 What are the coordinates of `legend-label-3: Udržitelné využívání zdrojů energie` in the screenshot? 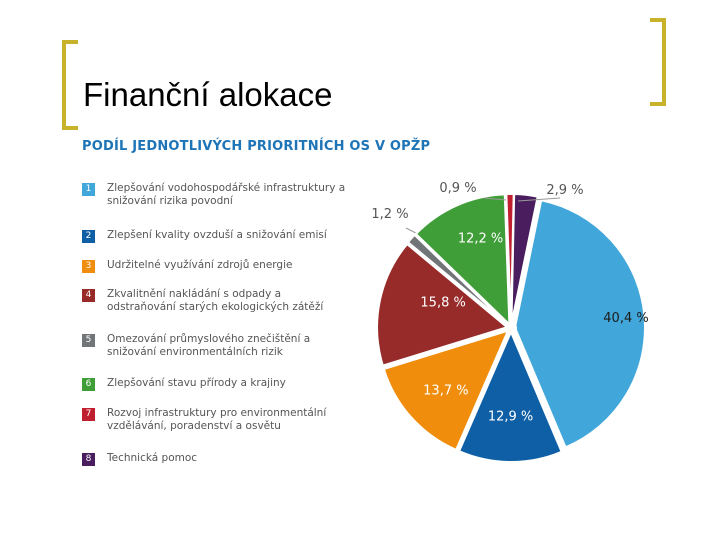 It's located at (200, 265).